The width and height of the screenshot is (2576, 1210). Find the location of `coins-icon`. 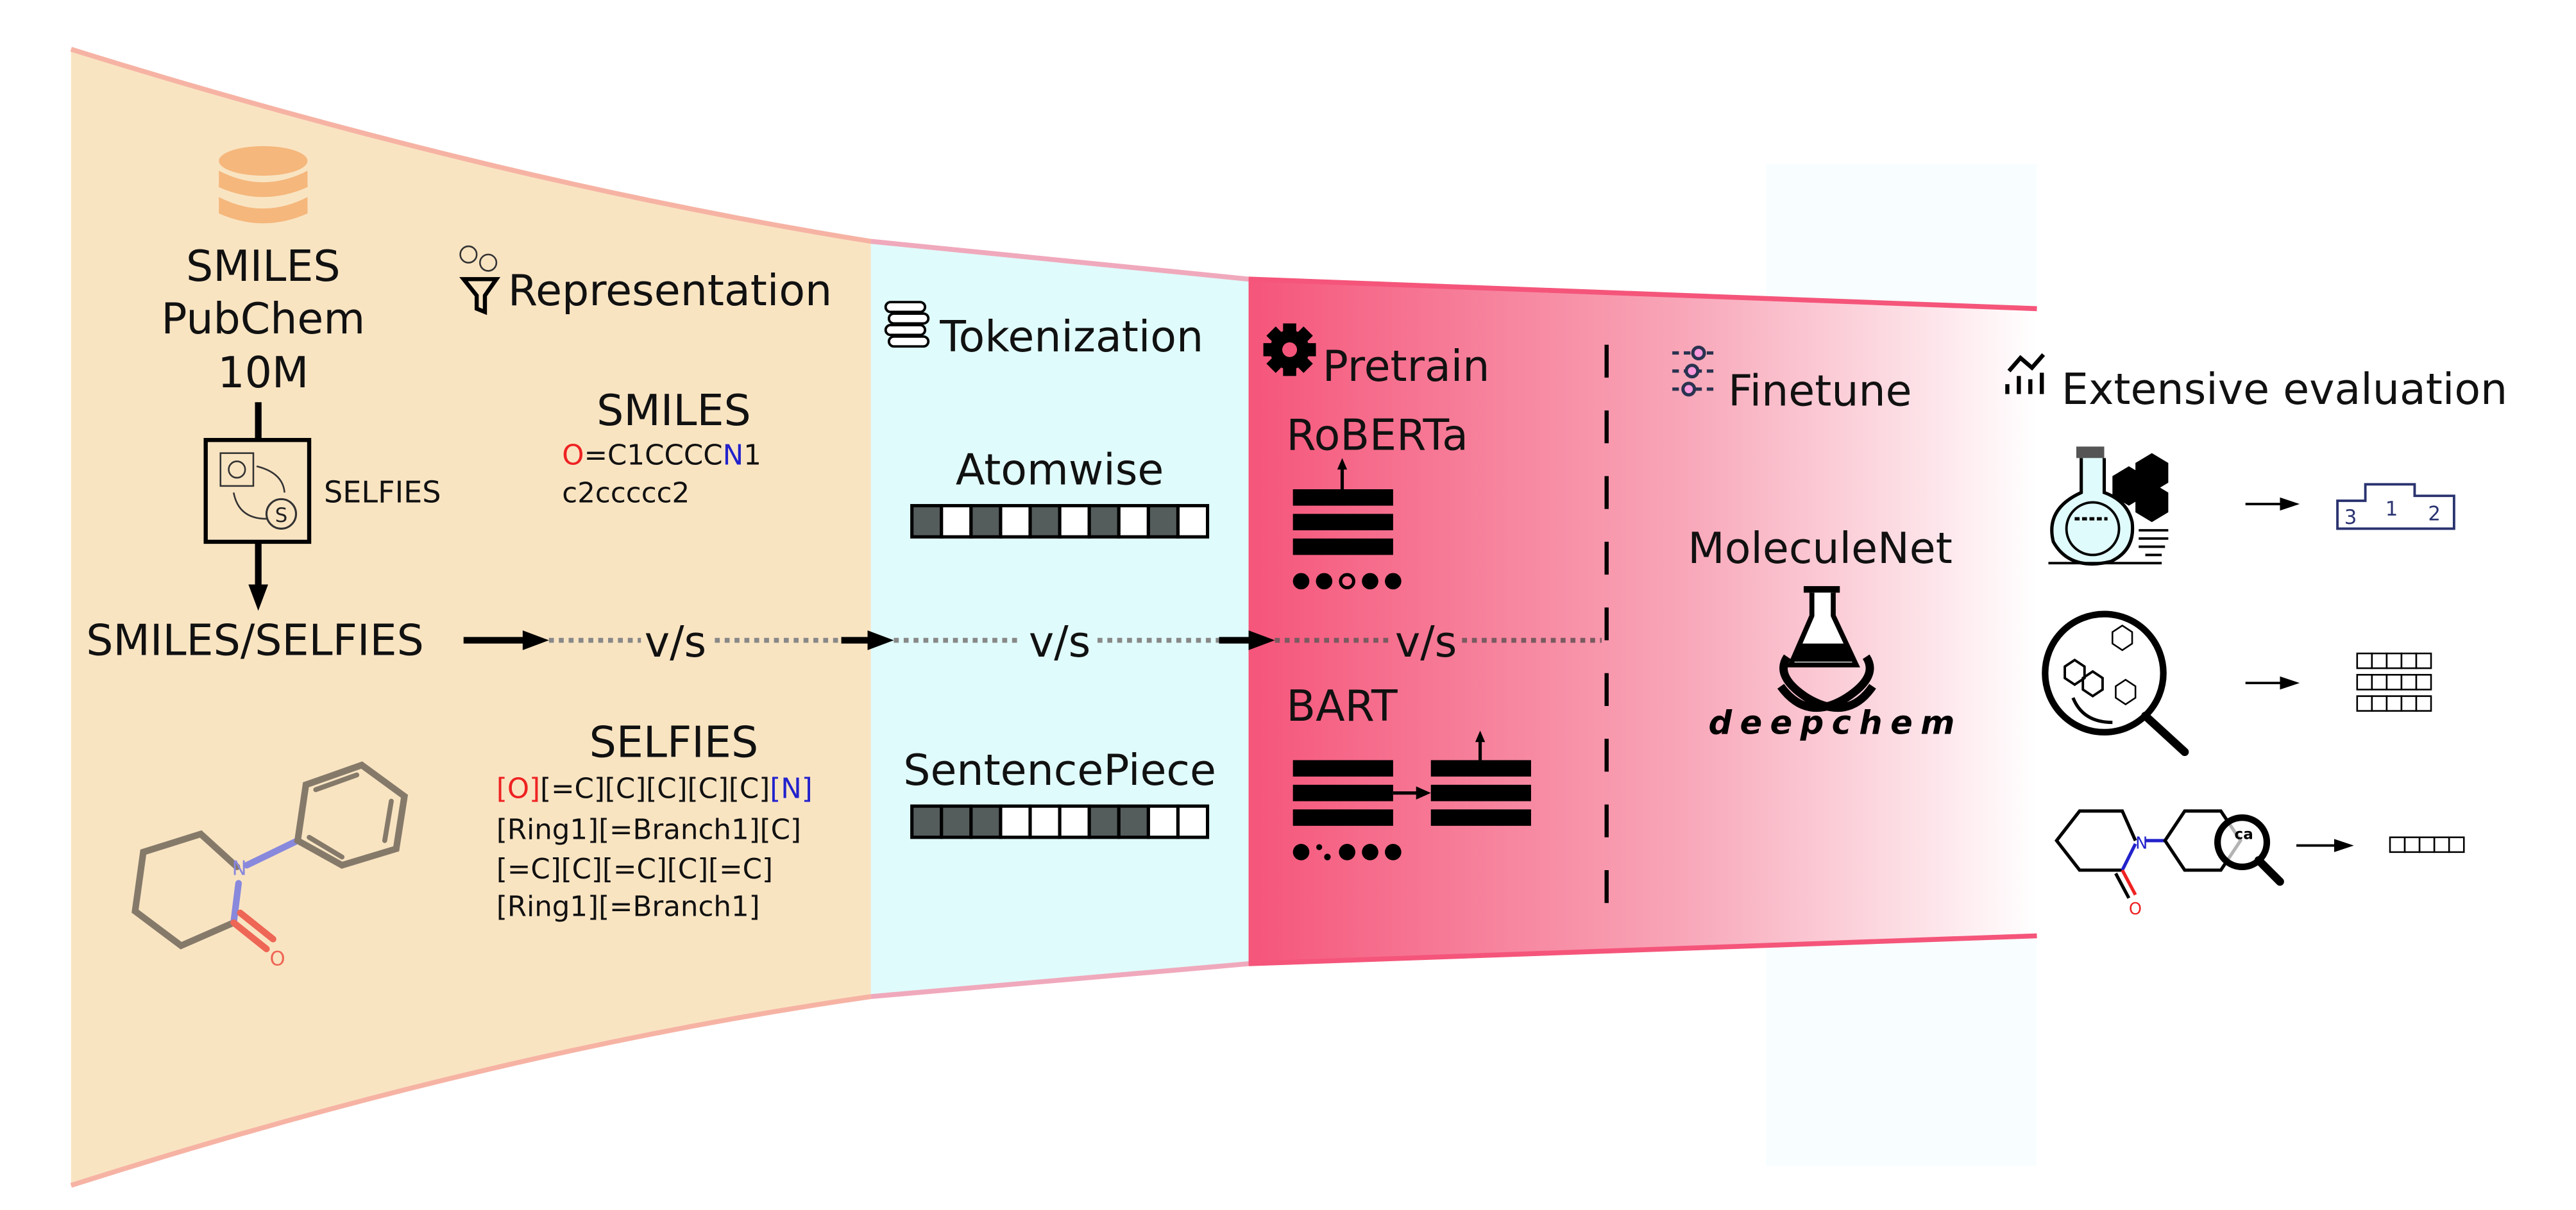

coins-icon is located at coordinates (907, 324).